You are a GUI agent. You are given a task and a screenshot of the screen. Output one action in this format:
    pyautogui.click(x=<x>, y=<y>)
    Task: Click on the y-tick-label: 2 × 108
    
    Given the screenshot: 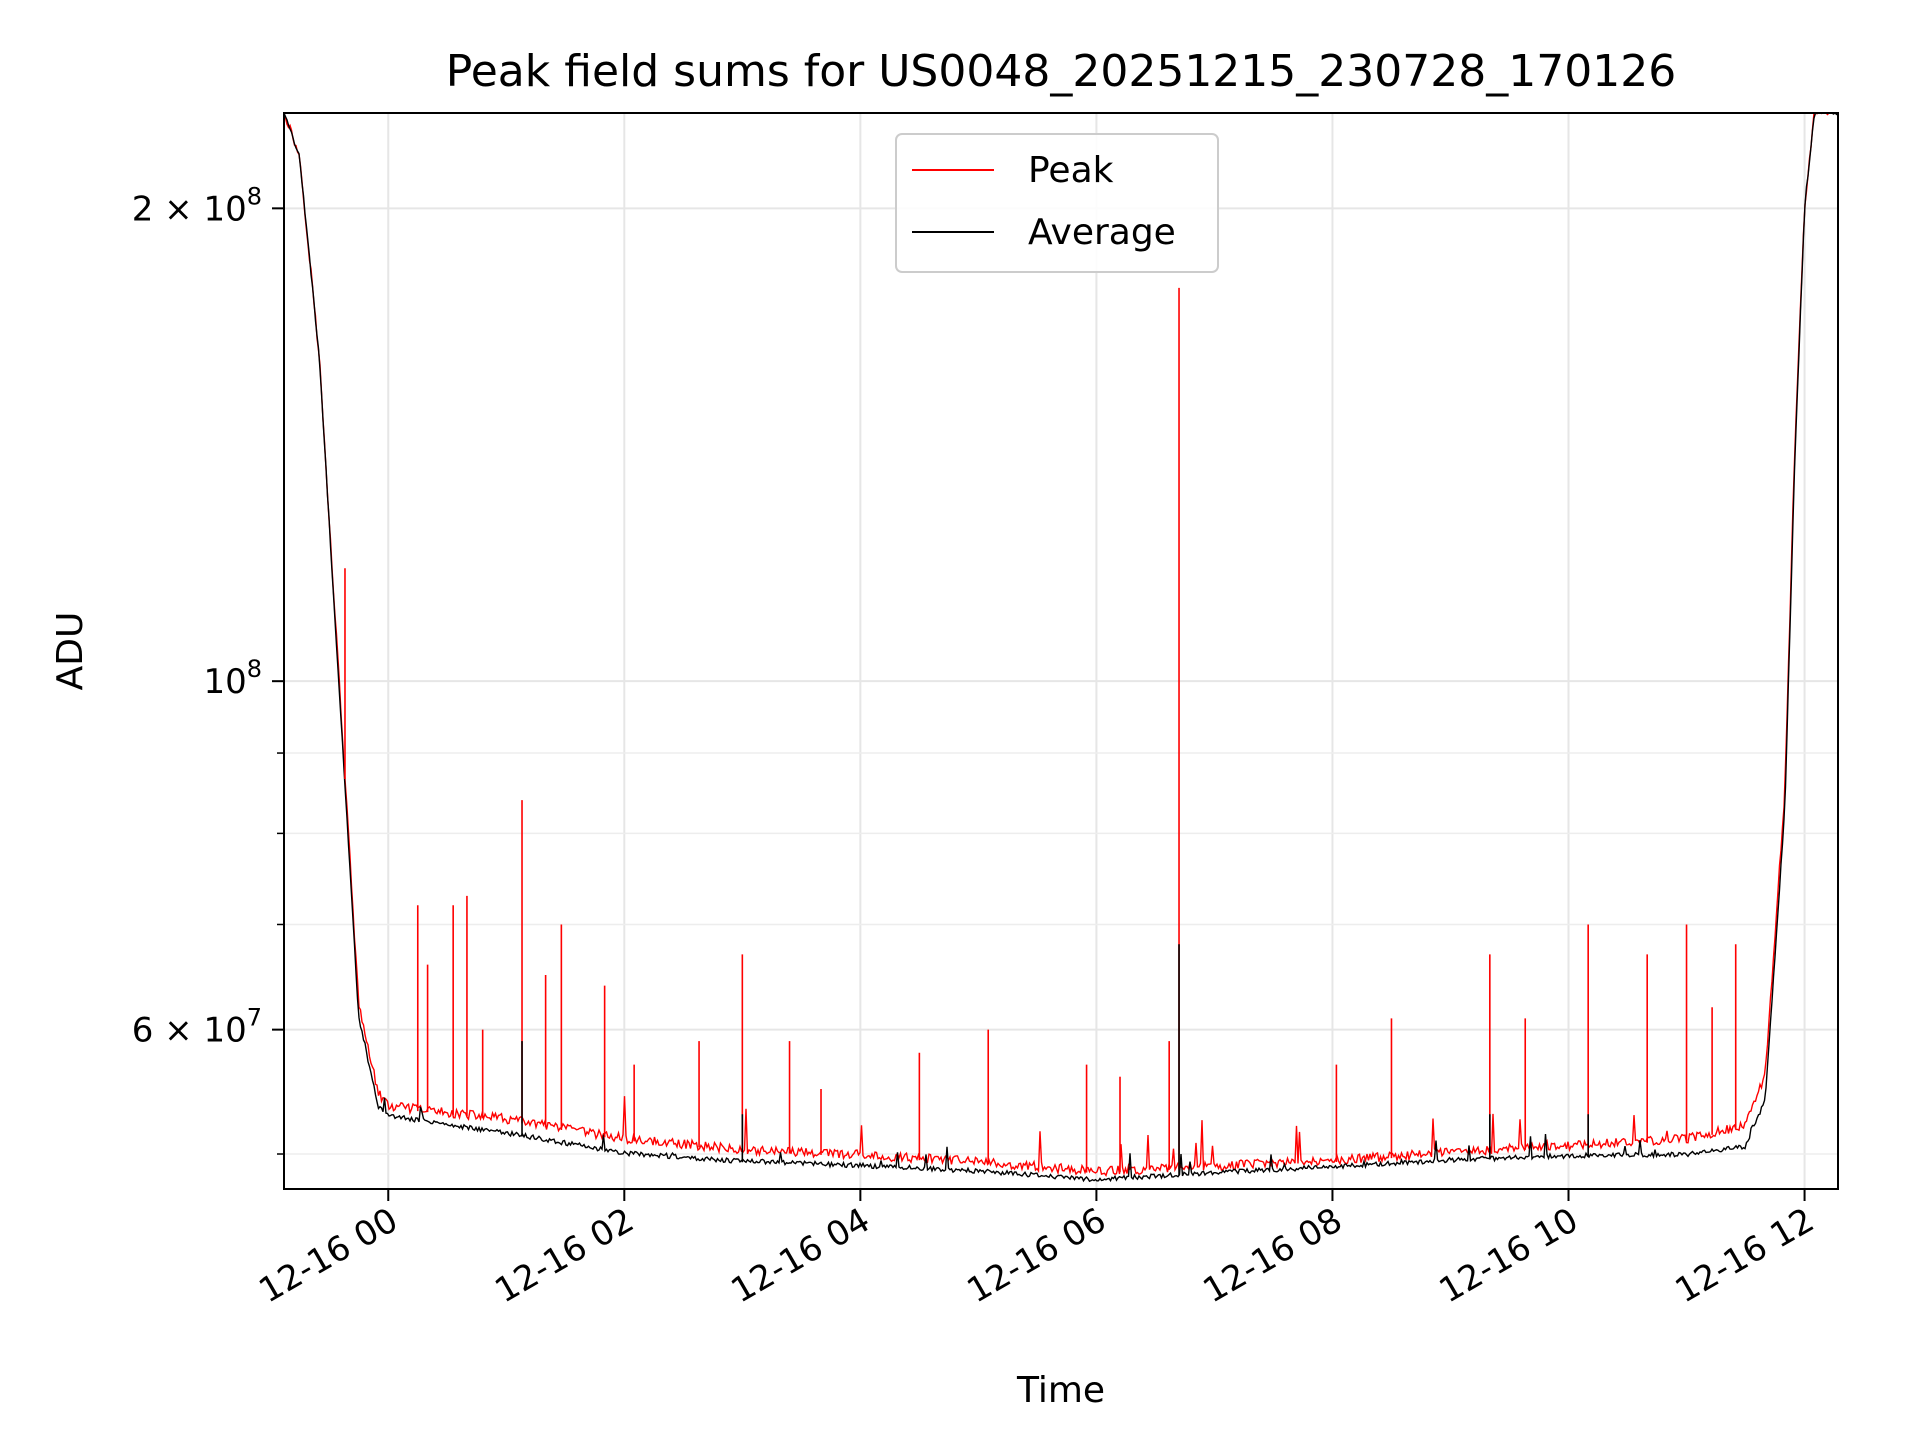 What is the action you would take?
    pyautogui.click(x=197, y=205)
    